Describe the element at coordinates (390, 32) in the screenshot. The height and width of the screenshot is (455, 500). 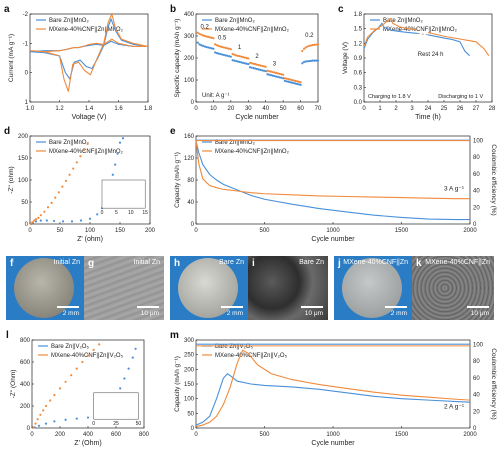
I see `voltage-curve` at that location.